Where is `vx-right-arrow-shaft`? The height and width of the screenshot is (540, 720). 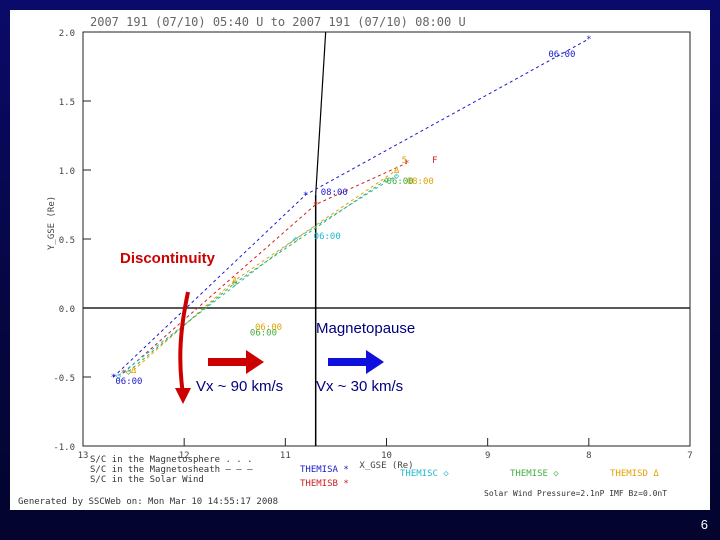
vx-right-arrow-shaft is located at coordinates (347, 362).